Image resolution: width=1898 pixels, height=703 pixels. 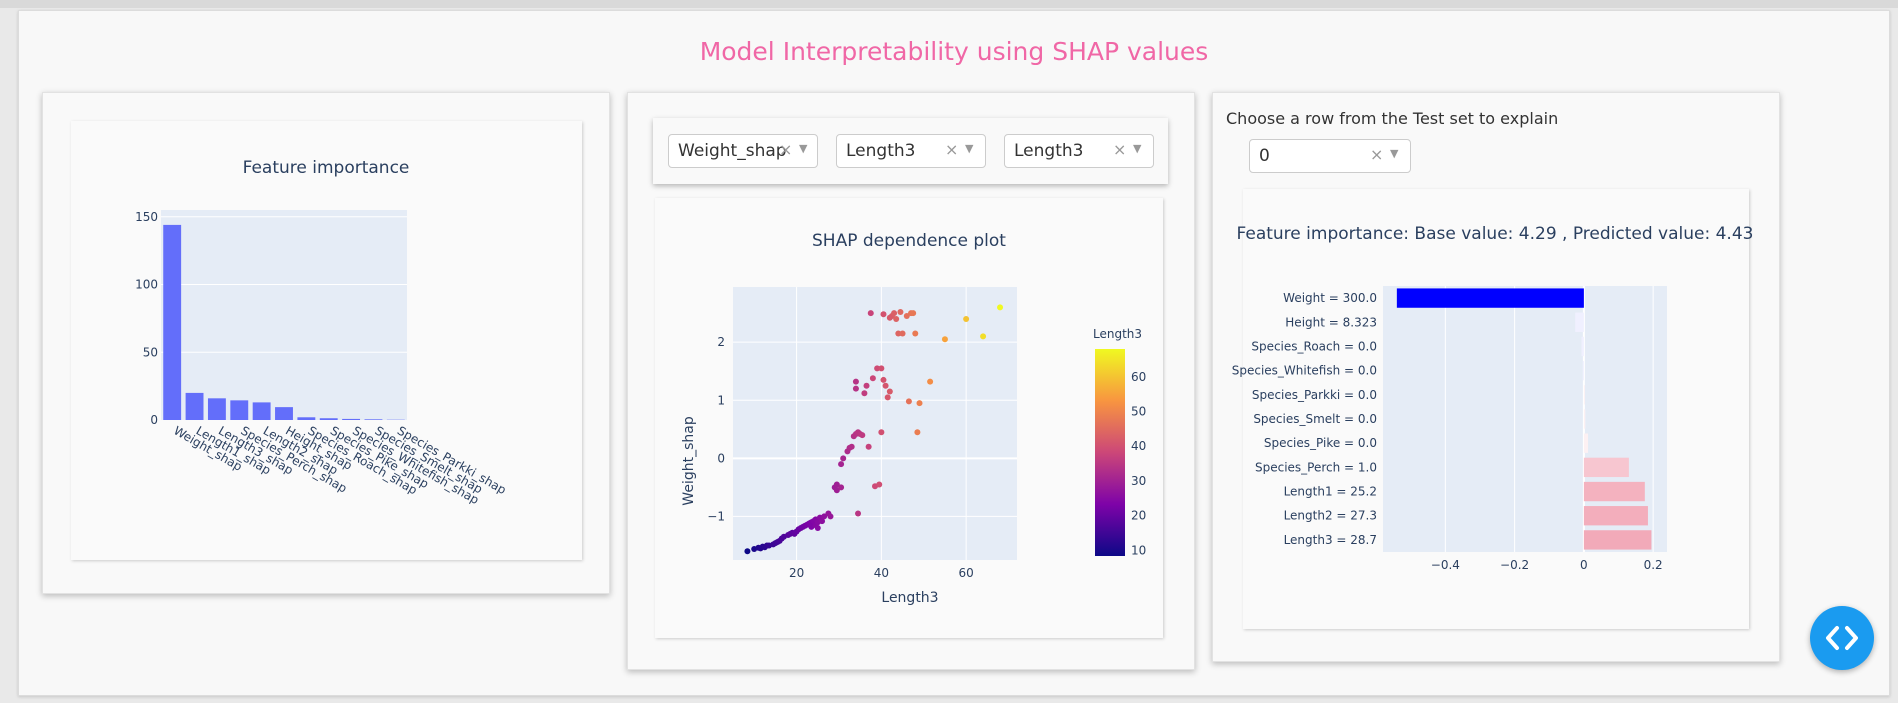 I want to click on plot-background, so click(x=284, y=315).